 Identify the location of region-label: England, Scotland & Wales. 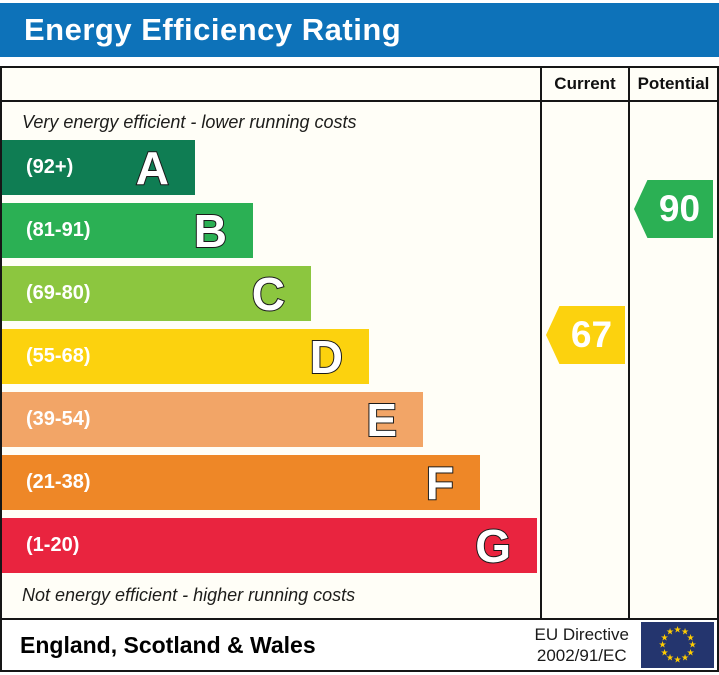
(168, 644).